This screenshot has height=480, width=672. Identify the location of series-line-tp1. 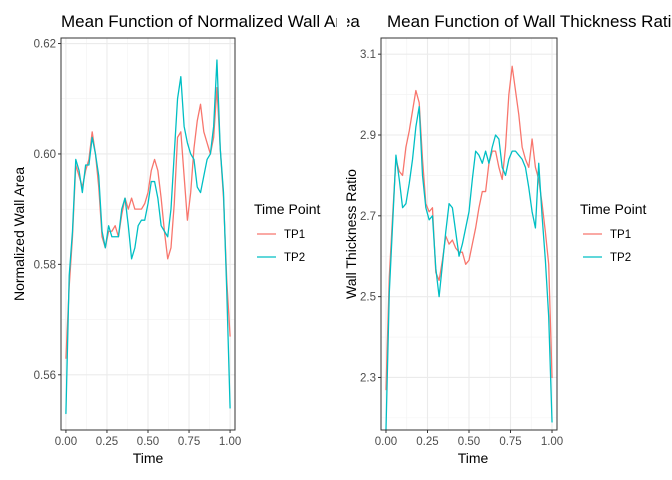
(148, 223).